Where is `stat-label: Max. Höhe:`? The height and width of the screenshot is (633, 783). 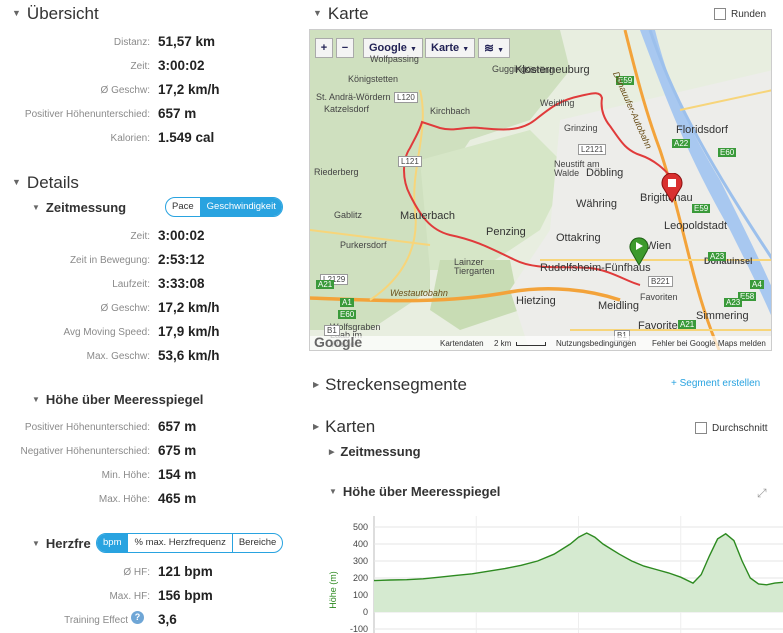 stat-label: Max. Höhe: is located at coordinates (124, 499).